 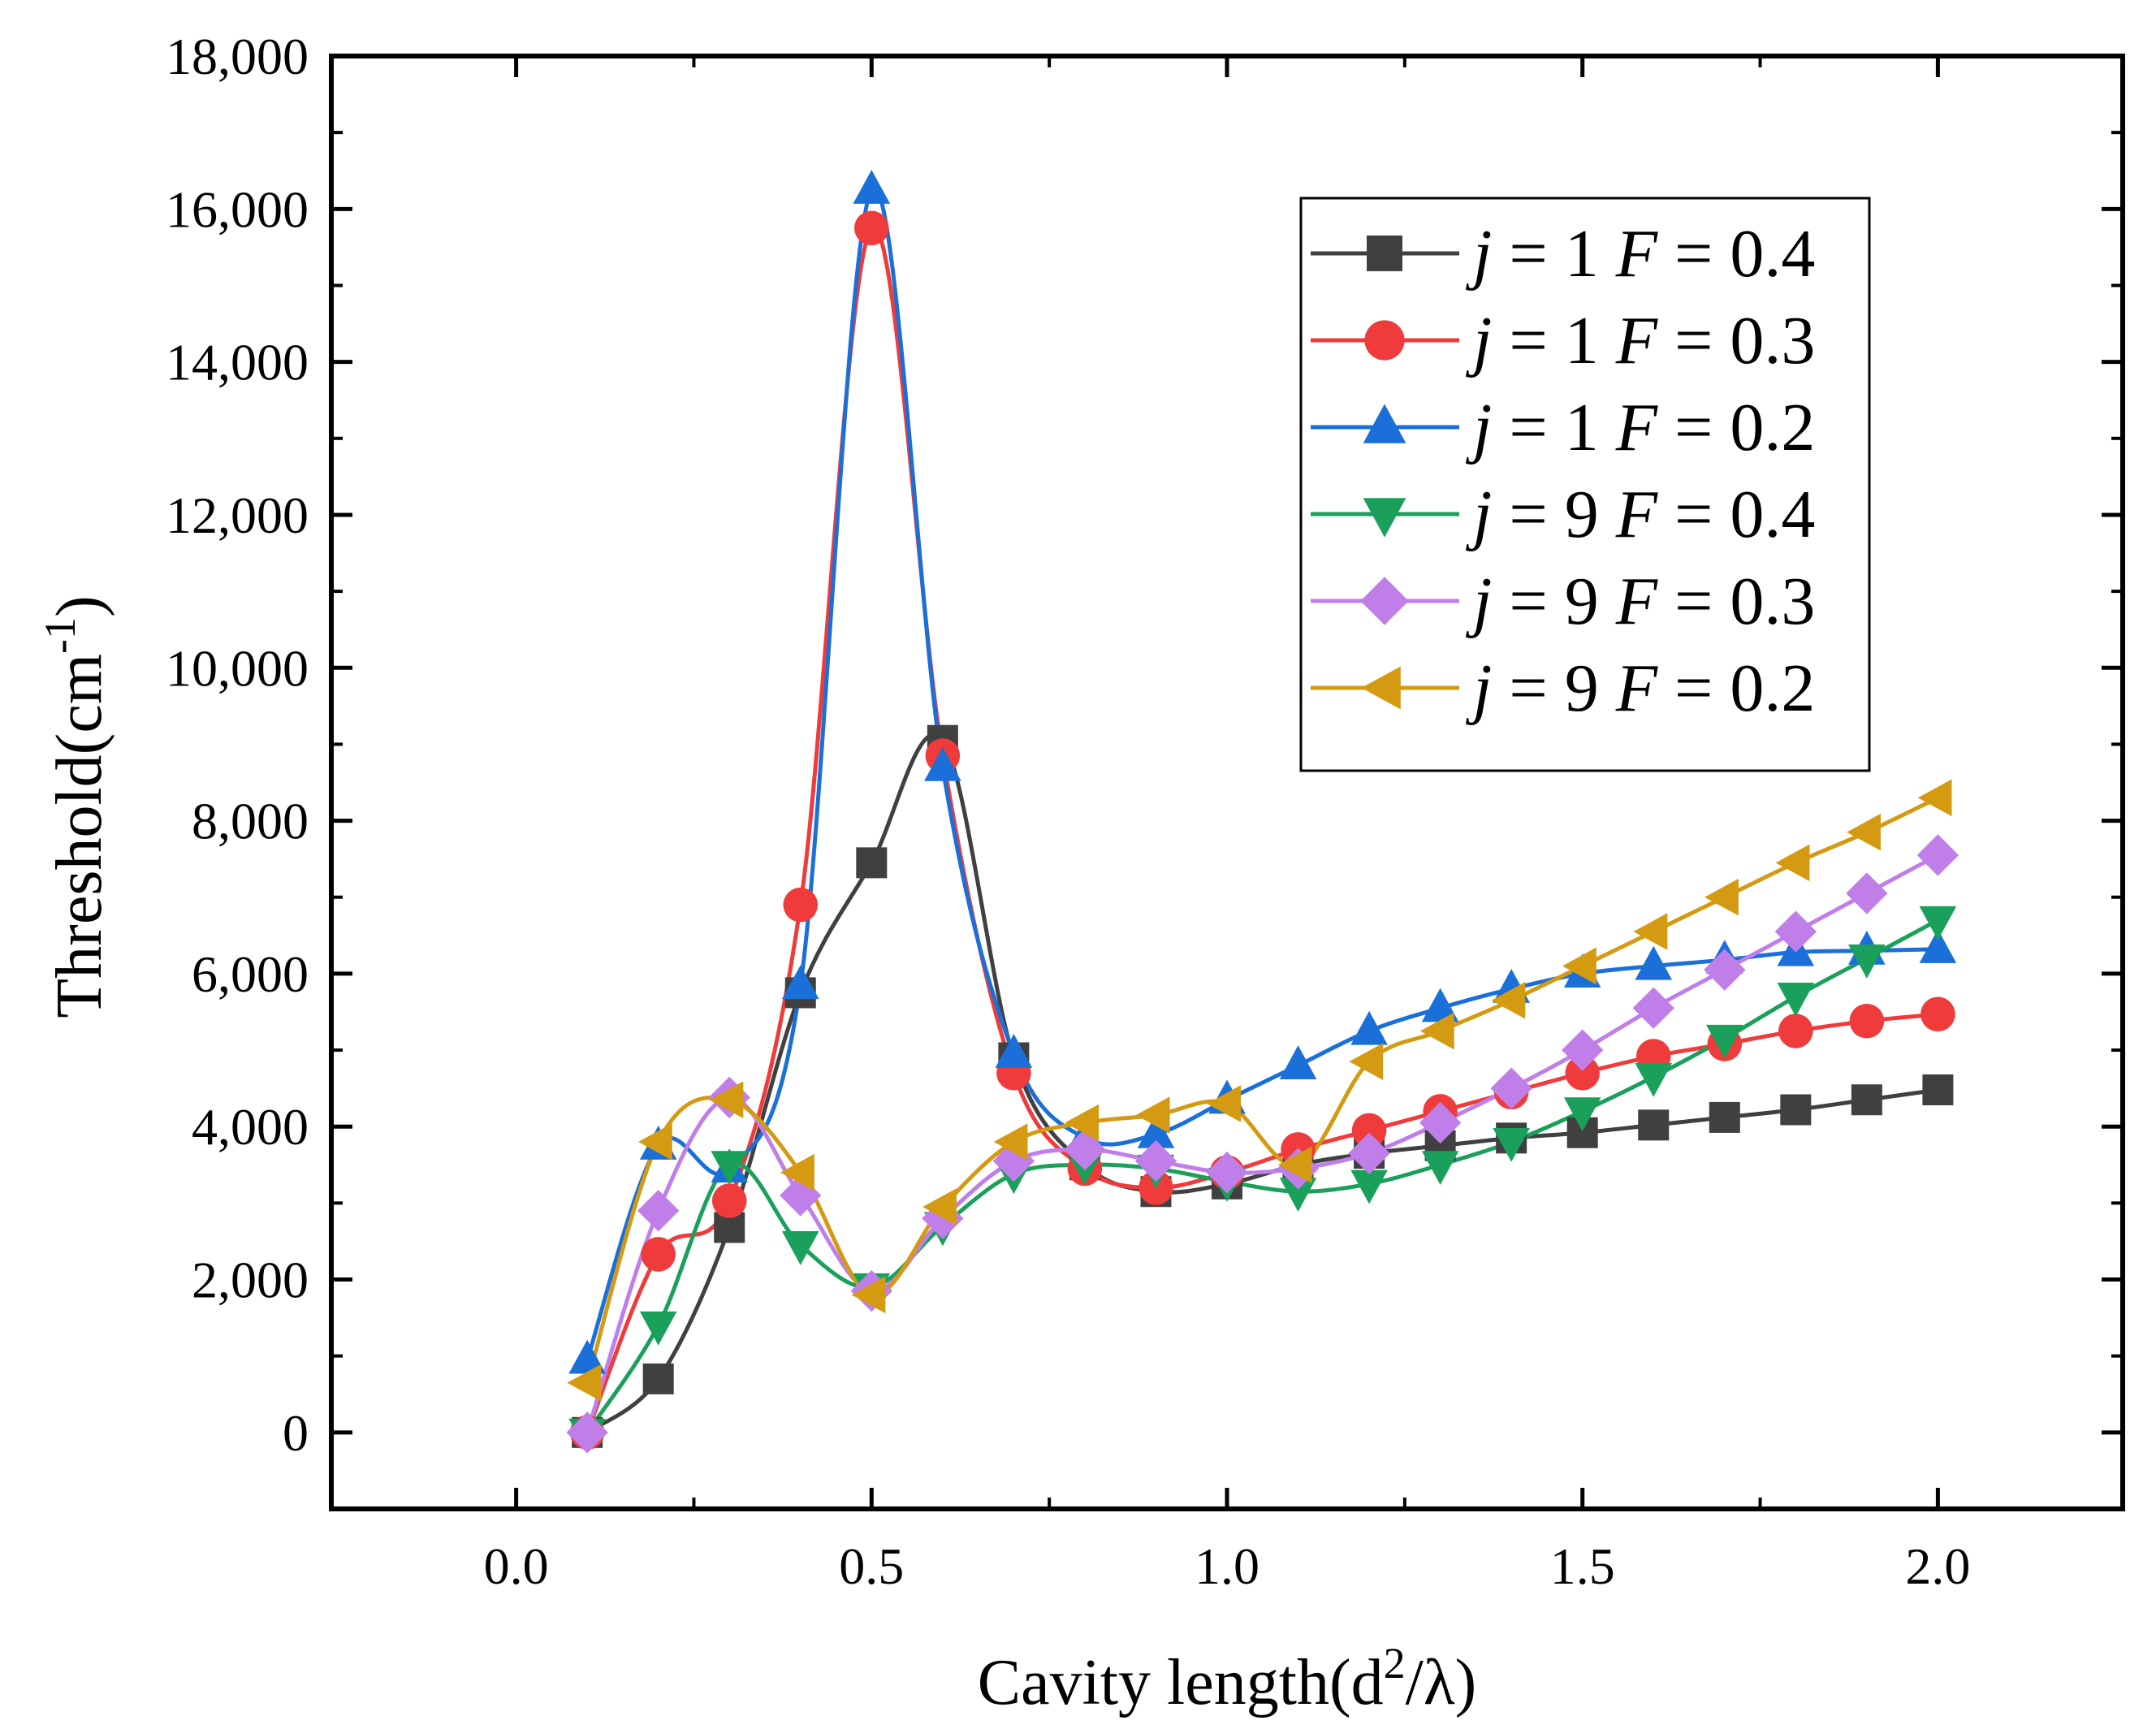 What do you see at coordinates (250, 821) in the screenshot?
I see `y-tick-label: 8,000` at bounding box center [250, 821].